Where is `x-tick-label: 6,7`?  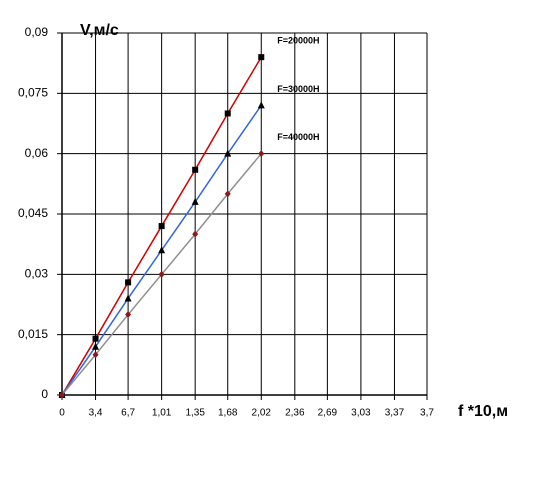 x-tick-label: 6,7 is located at coordinates (128, 413).